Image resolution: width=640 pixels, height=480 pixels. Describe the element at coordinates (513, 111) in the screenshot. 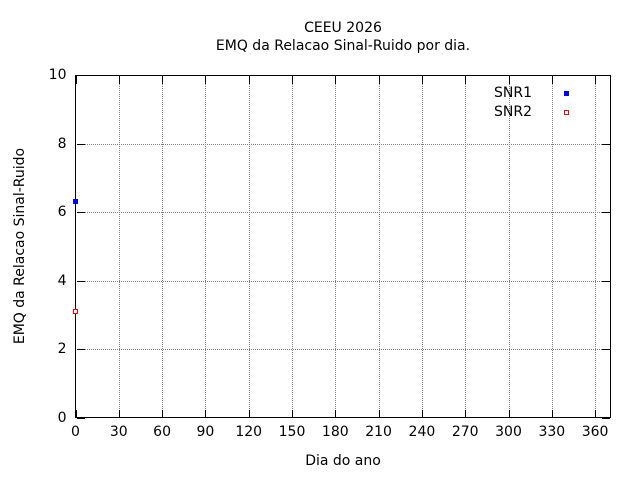

I see `legend-label-snr2: SNR2` at that location.